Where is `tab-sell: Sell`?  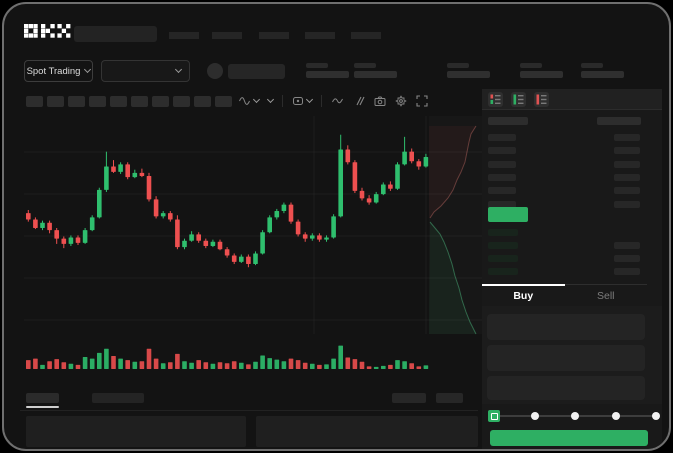 tab-sell: Sell is located at coordinates (605, 295).